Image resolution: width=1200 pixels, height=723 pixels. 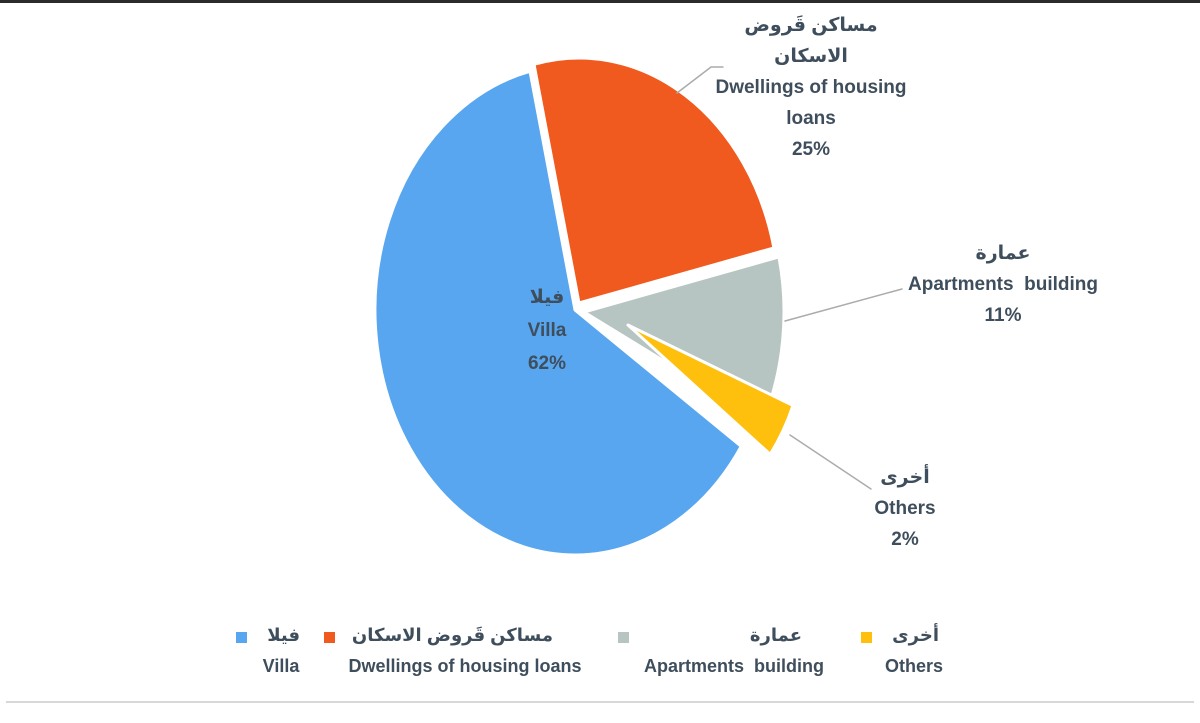 What do you see at coordinates (465, 666) in the screenshot?
I see `legend-label-english-dwellings: Dwellings of housing loans` at bounding box center [465, 666].